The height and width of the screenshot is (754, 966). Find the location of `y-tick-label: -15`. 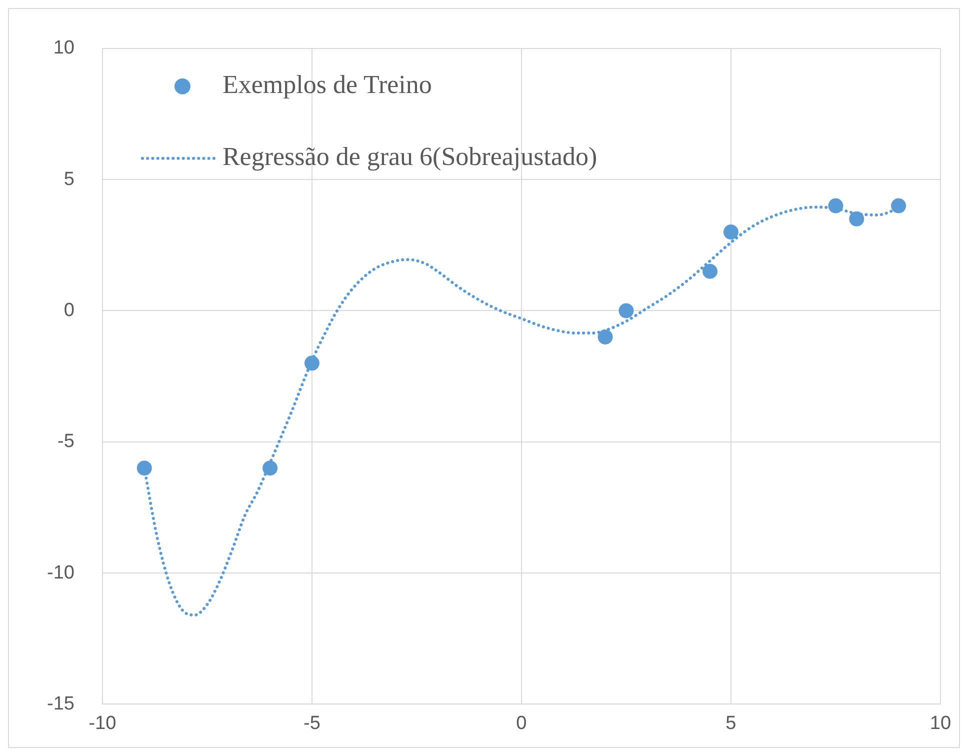

y-tick-label: -15 is located at coordinates (60, 703).